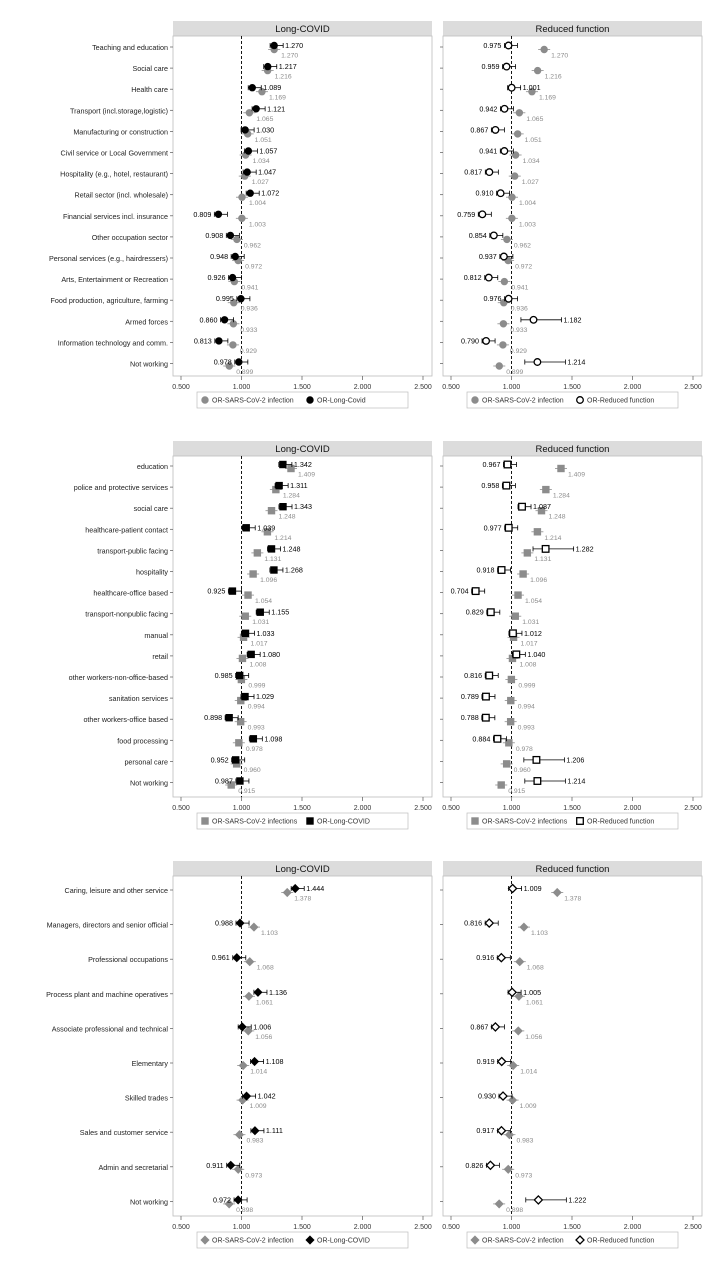 This screenshot has height=1280, width=724. I want to click on category-label: Other occupation sector, so click(130, 237).